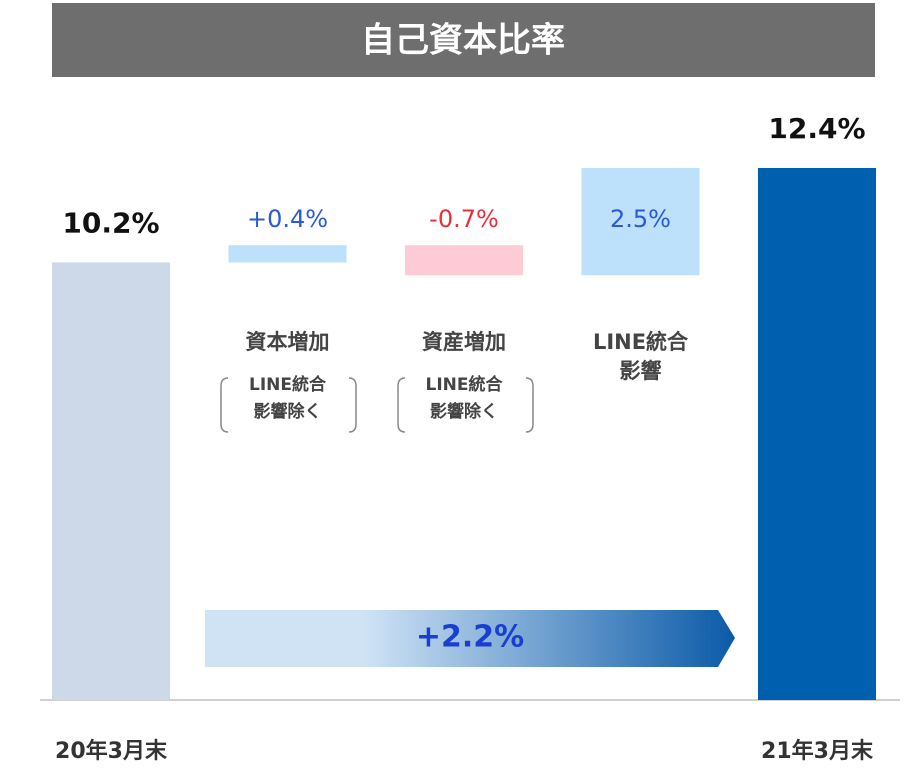 The height and width of the screenshot is (772, 912). I want to click on change-arrow, so click(470, 638).